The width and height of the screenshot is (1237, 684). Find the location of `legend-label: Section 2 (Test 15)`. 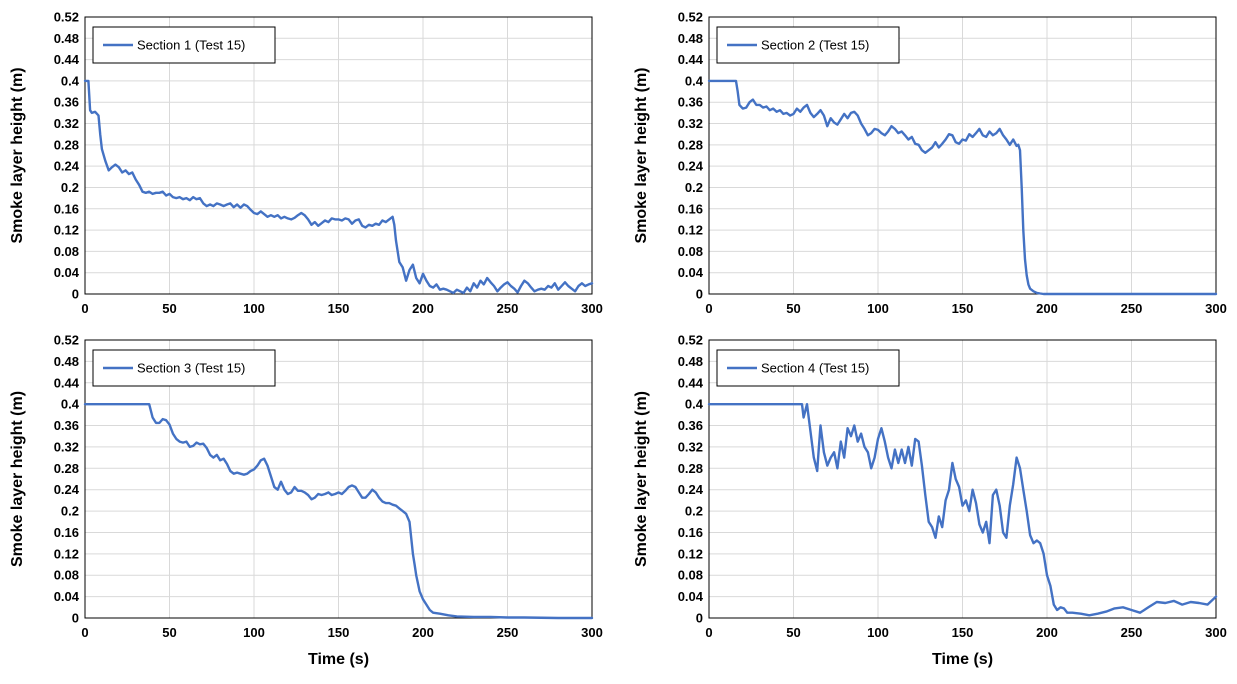

legend-label: Section 2 (Test 15) is located at coordinates (815, 45).